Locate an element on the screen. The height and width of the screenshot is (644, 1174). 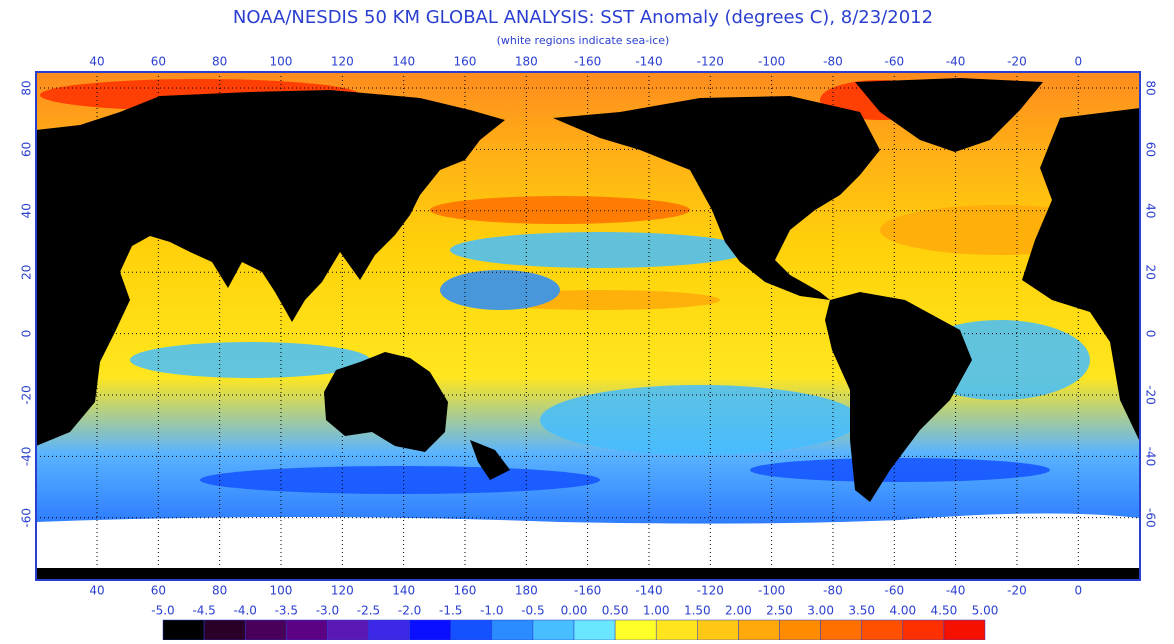
longitude-label-top: 180 is located at coordinates (526, 62).